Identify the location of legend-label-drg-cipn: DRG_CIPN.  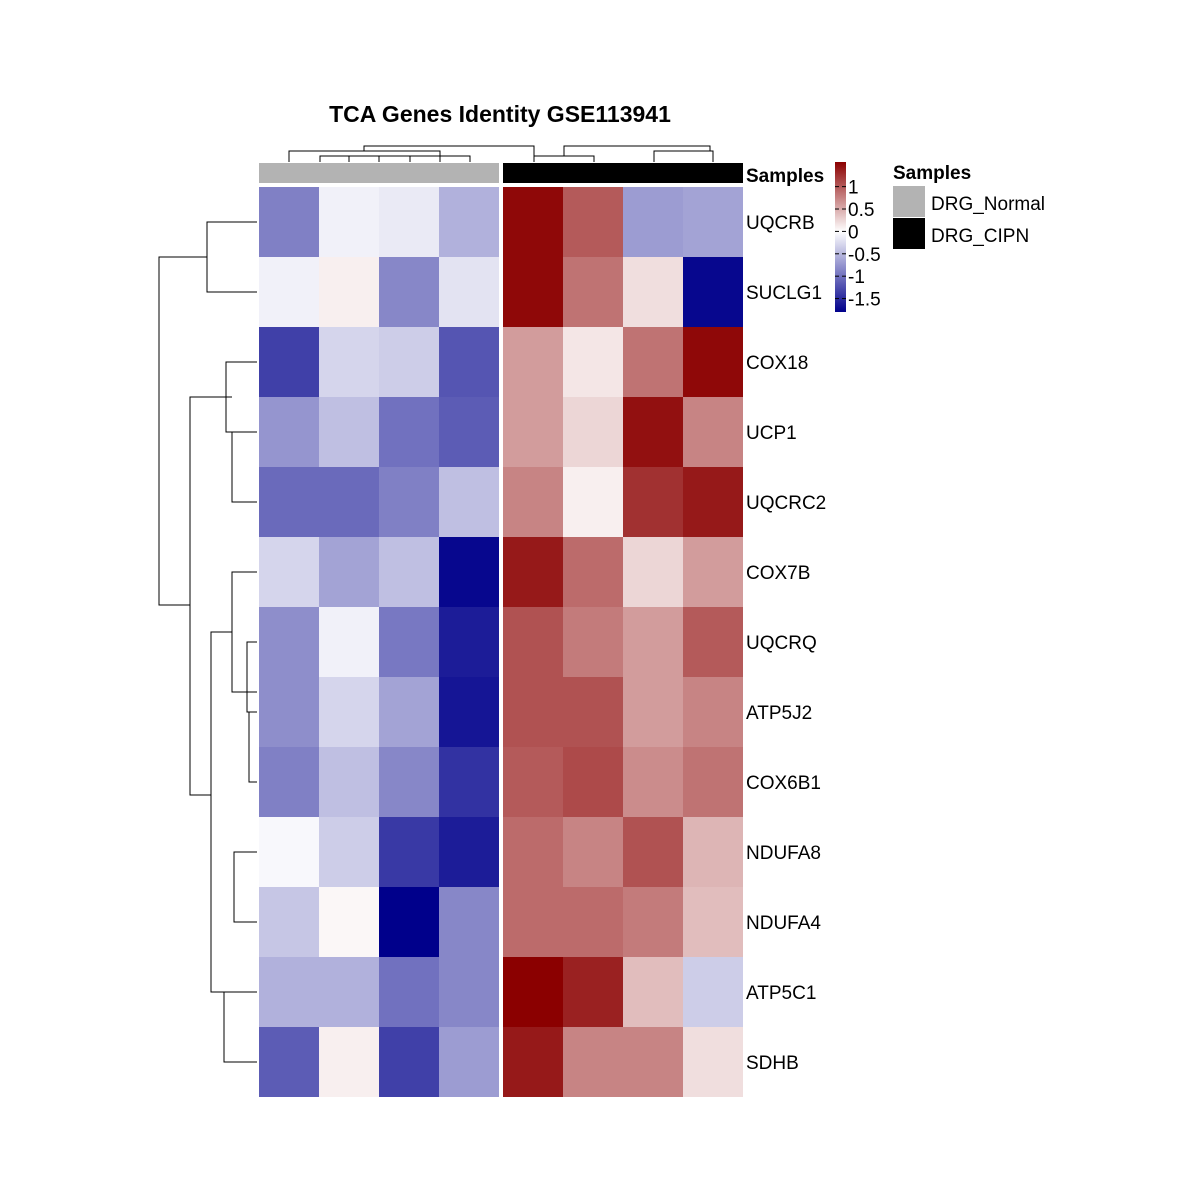
(980, 236).